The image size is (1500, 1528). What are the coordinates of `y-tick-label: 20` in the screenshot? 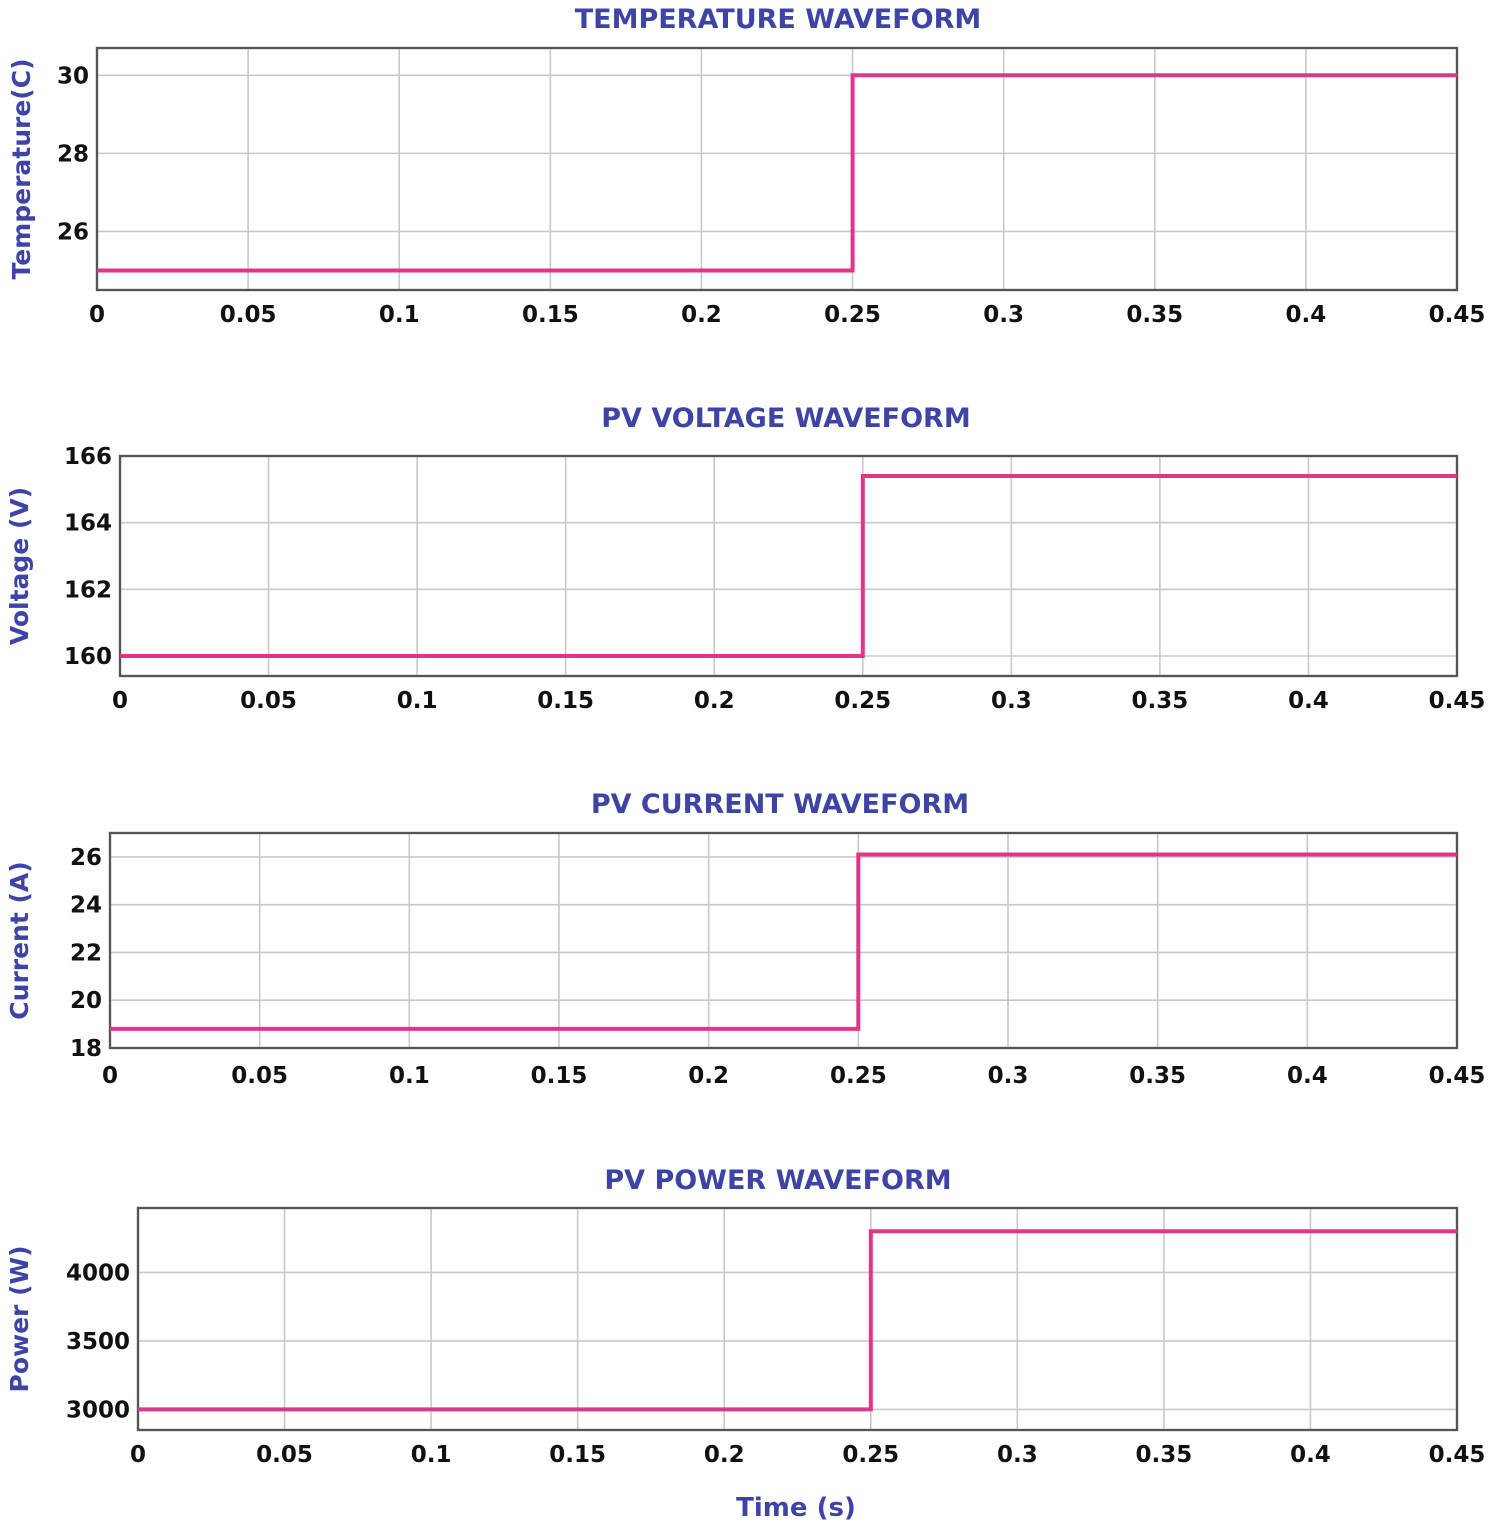 It's located at (86, 1001).